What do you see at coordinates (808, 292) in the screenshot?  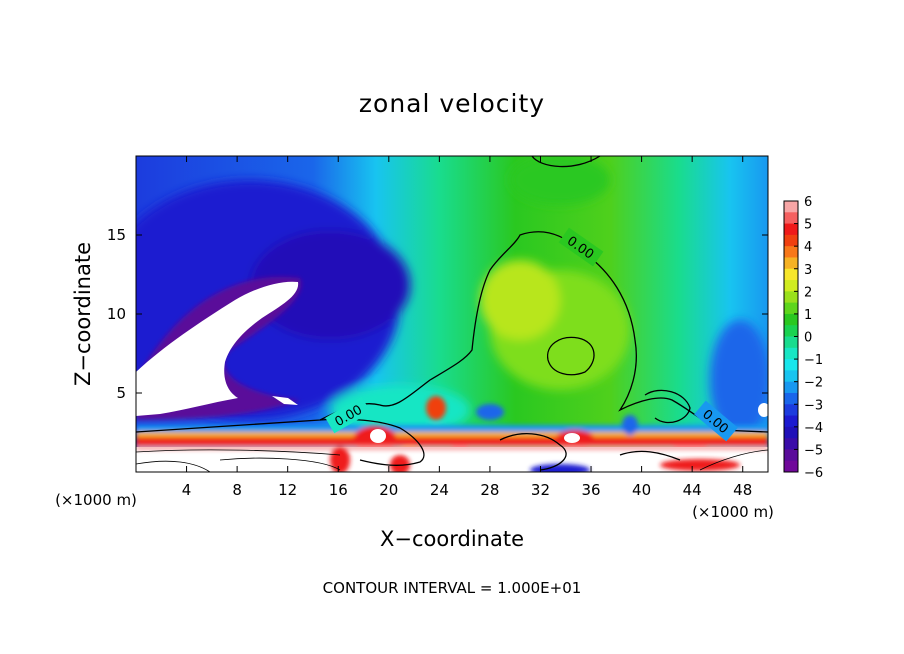 I see `colorbar-tick-label: 2` at bounding box center [808, 292].